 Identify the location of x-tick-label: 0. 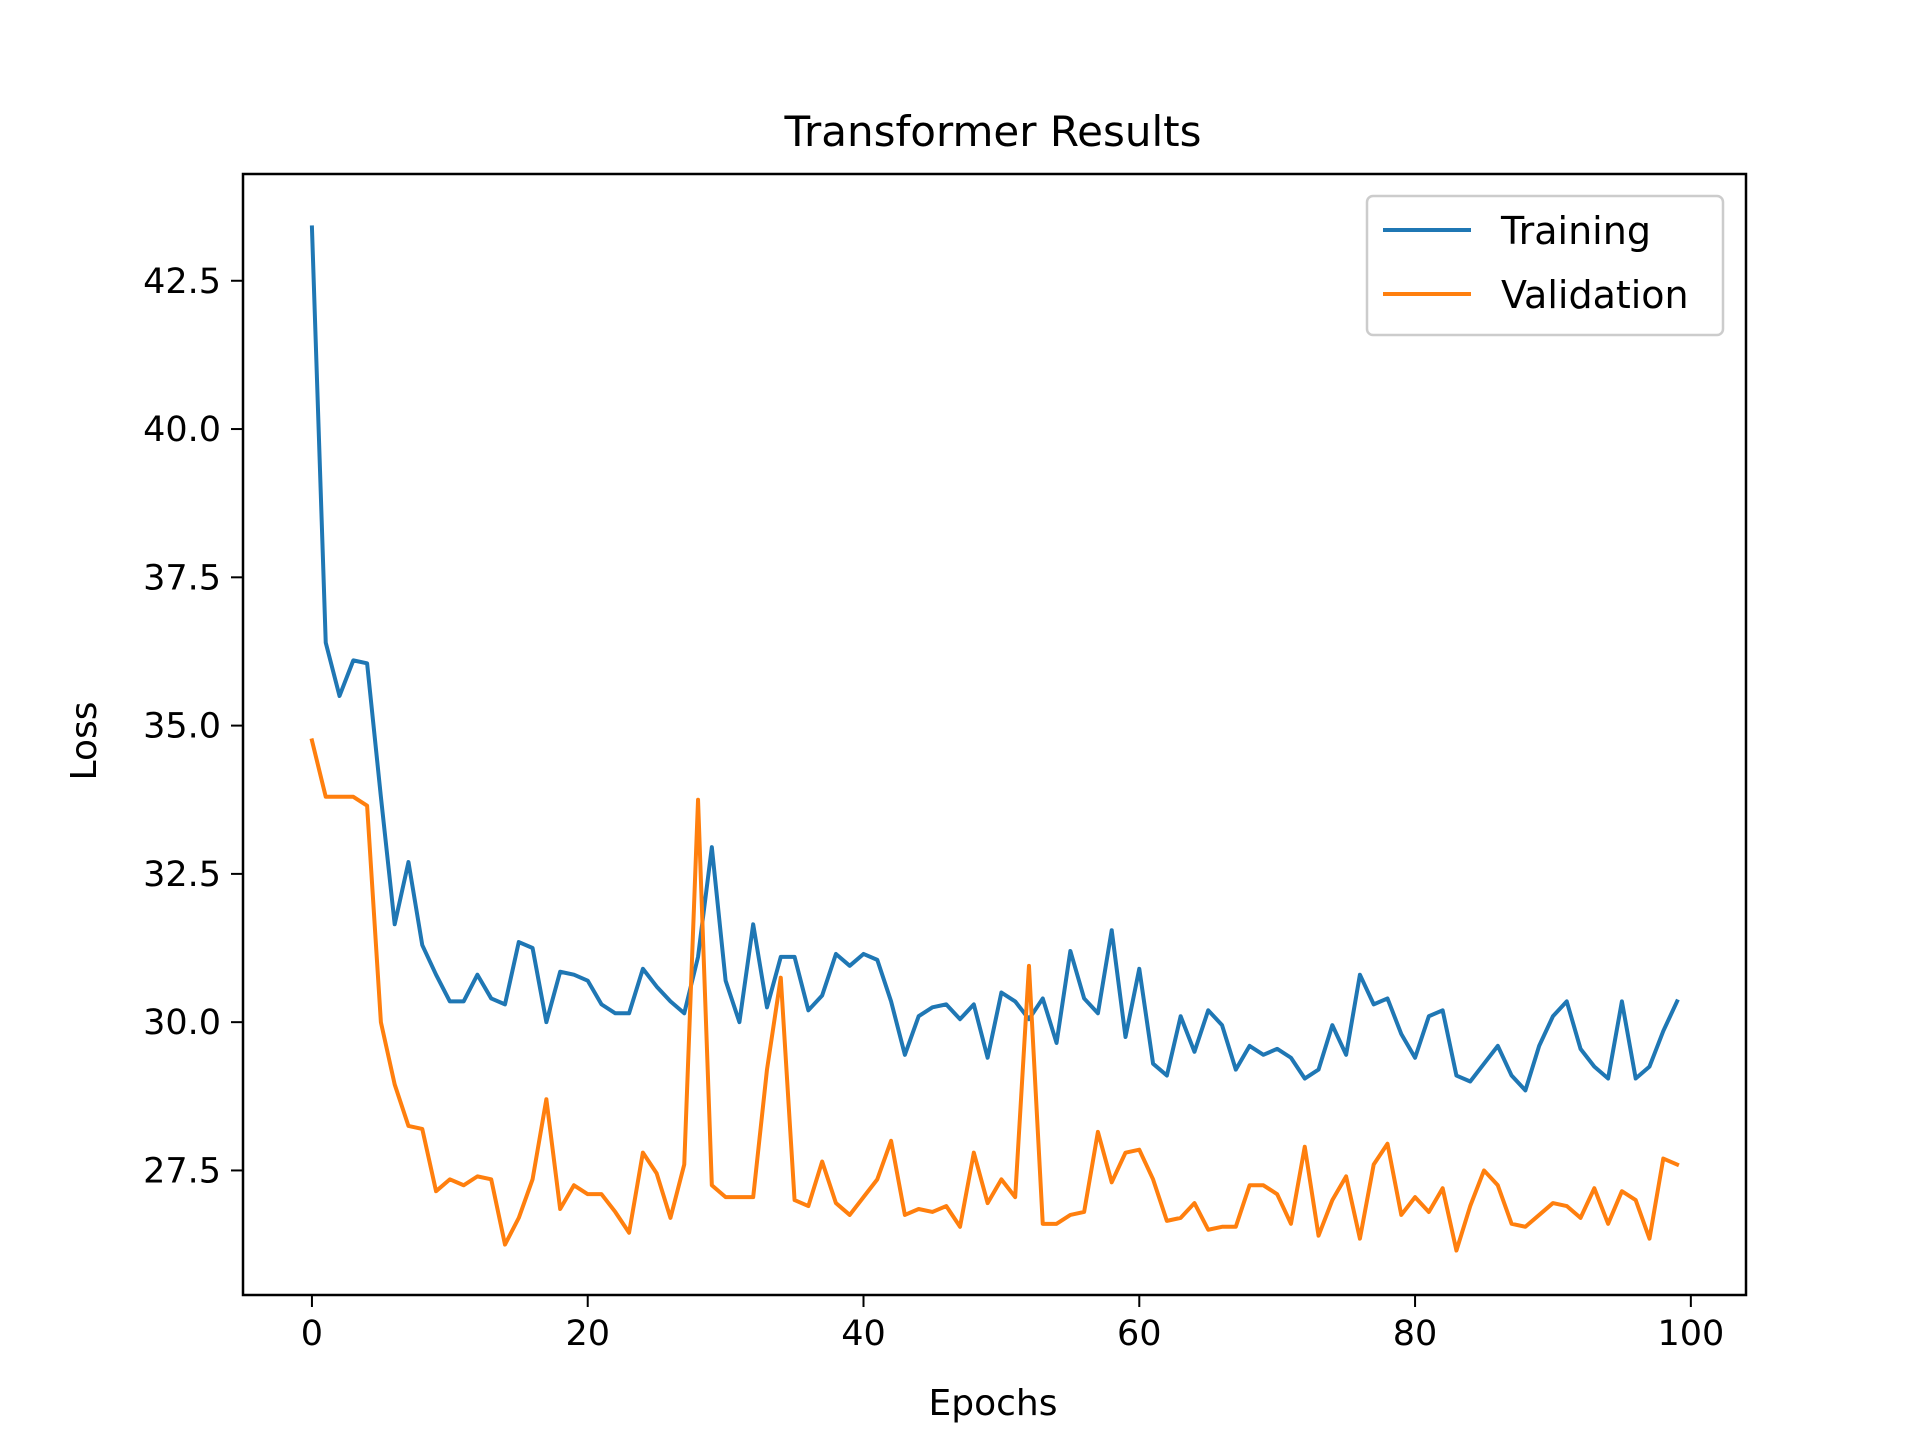
(312, 1334).